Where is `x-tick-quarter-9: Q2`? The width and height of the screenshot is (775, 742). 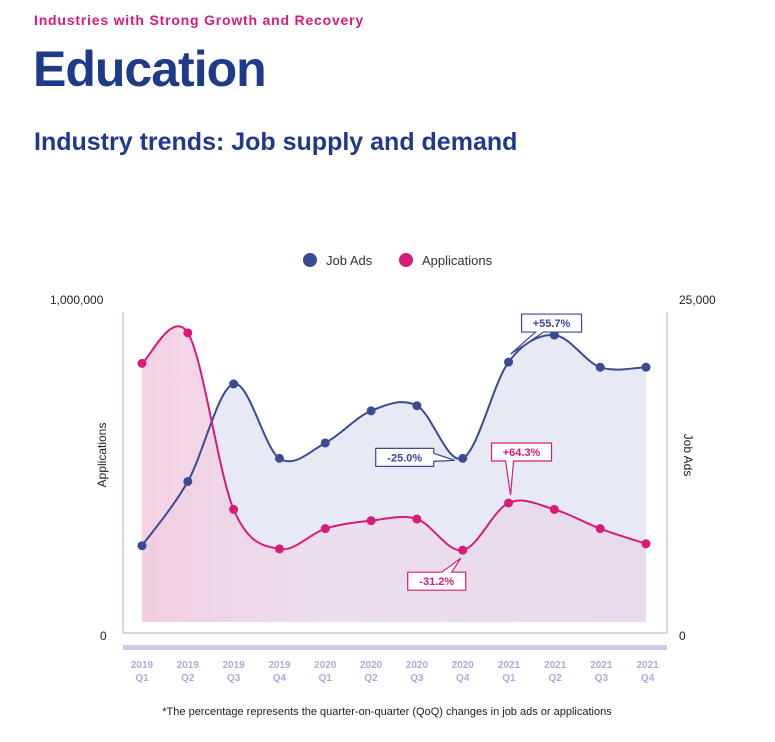 x-tick-quarter-9: Q2 is located at coordinates (555, 678).